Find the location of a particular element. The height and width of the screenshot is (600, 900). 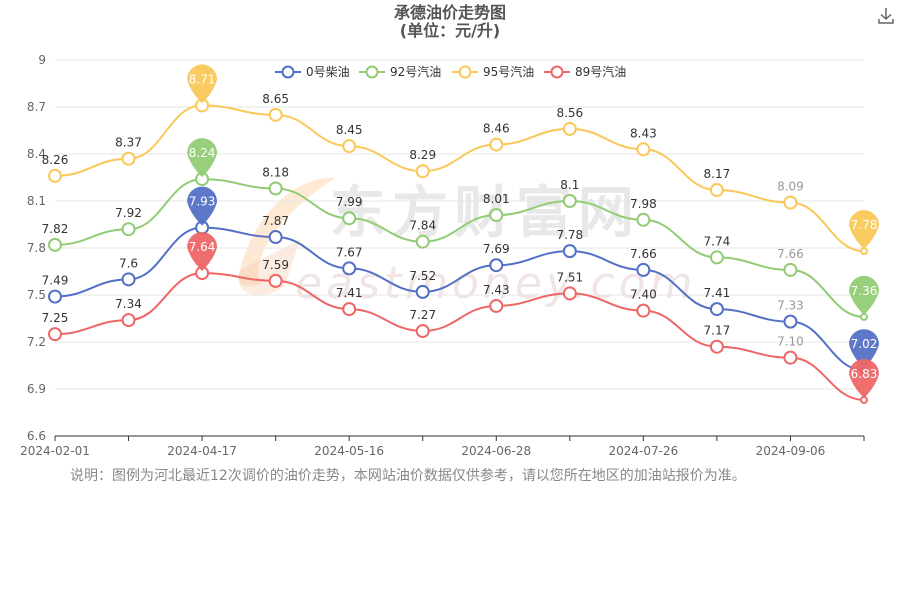

data-label: 7.34 is located at coordinates (128, 304).